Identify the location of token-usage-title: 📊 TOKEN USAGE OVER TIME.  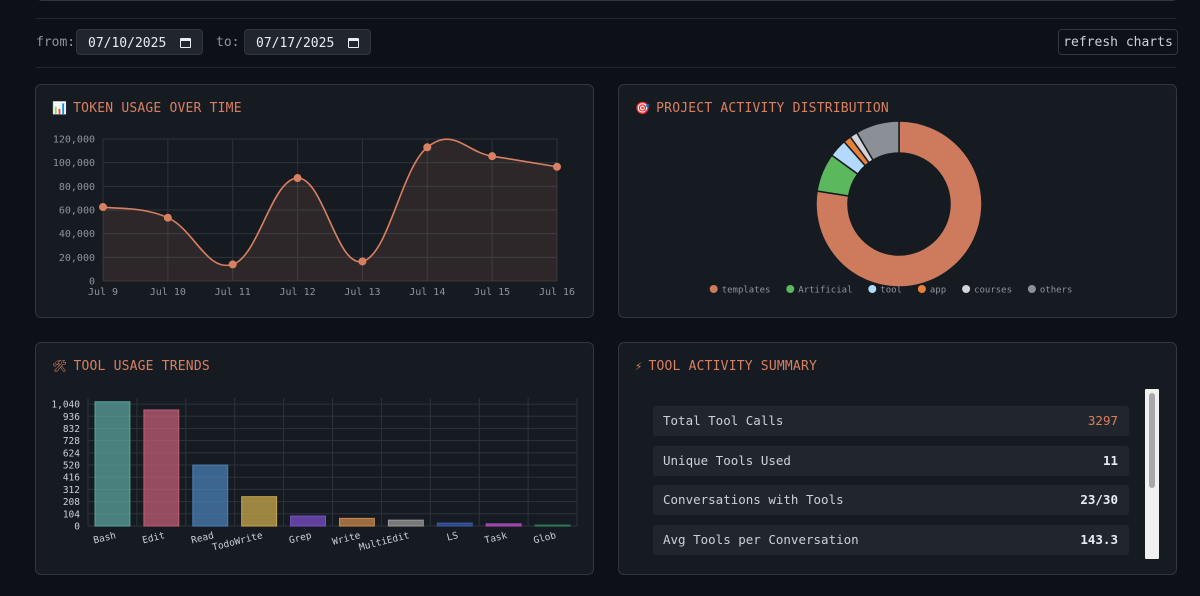
(147, 108).